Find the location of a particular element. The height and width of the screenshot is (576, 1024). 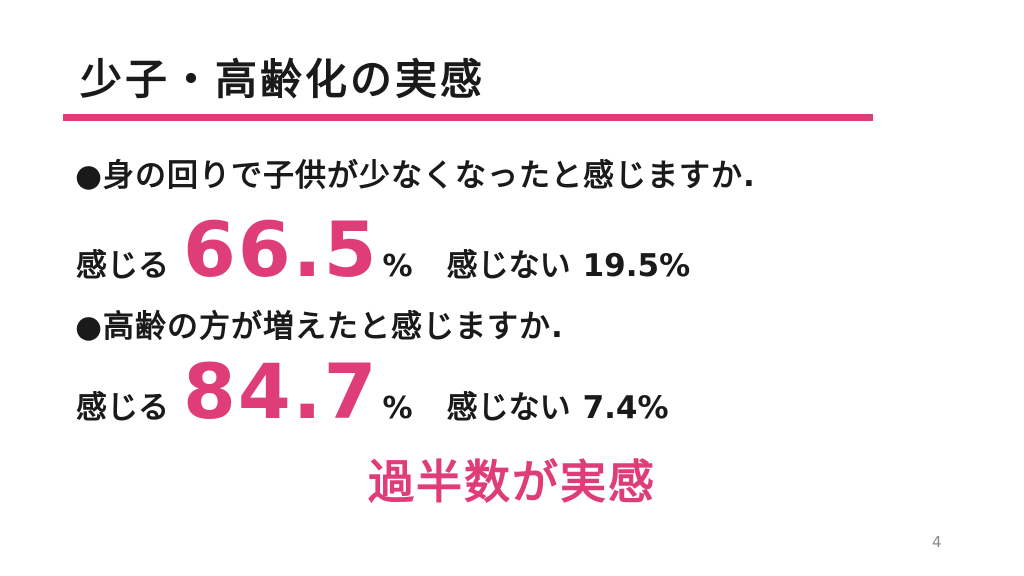

feel-unit-1: % is located at coordinates (397, 266).